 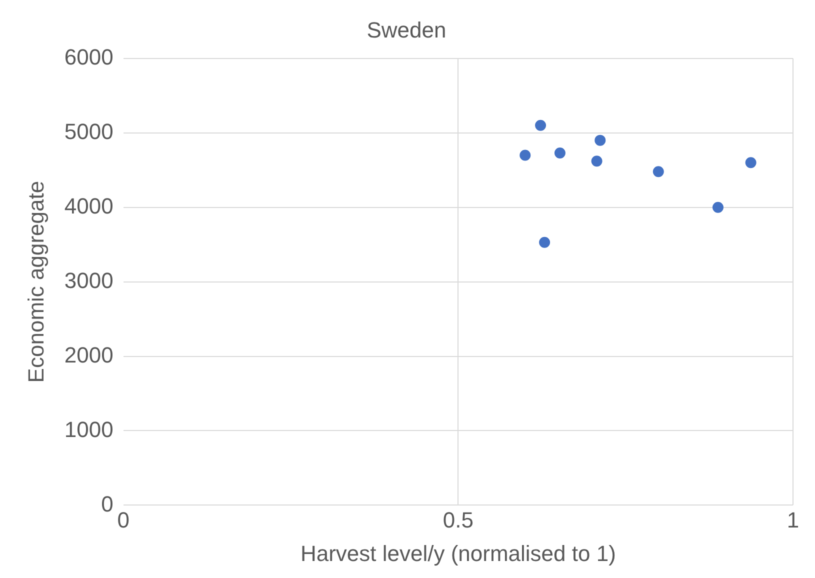 What do you see at coordinates (793, 519) in the screenshot?
I see `x-tick-label: 1` at bounding box center [793, 519].